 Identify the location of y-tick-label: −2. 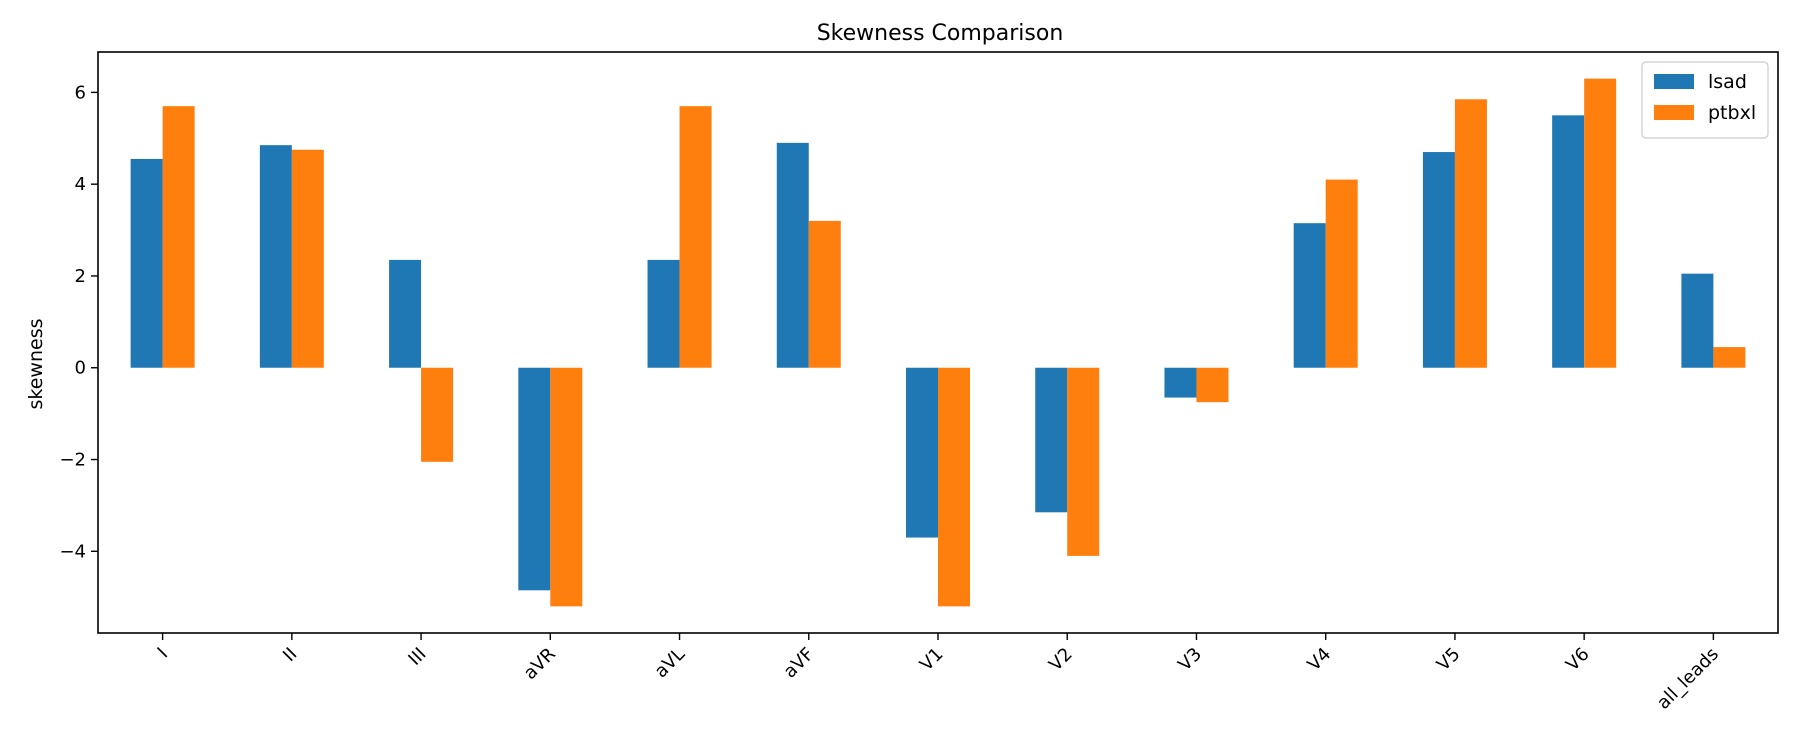
(72, 460).